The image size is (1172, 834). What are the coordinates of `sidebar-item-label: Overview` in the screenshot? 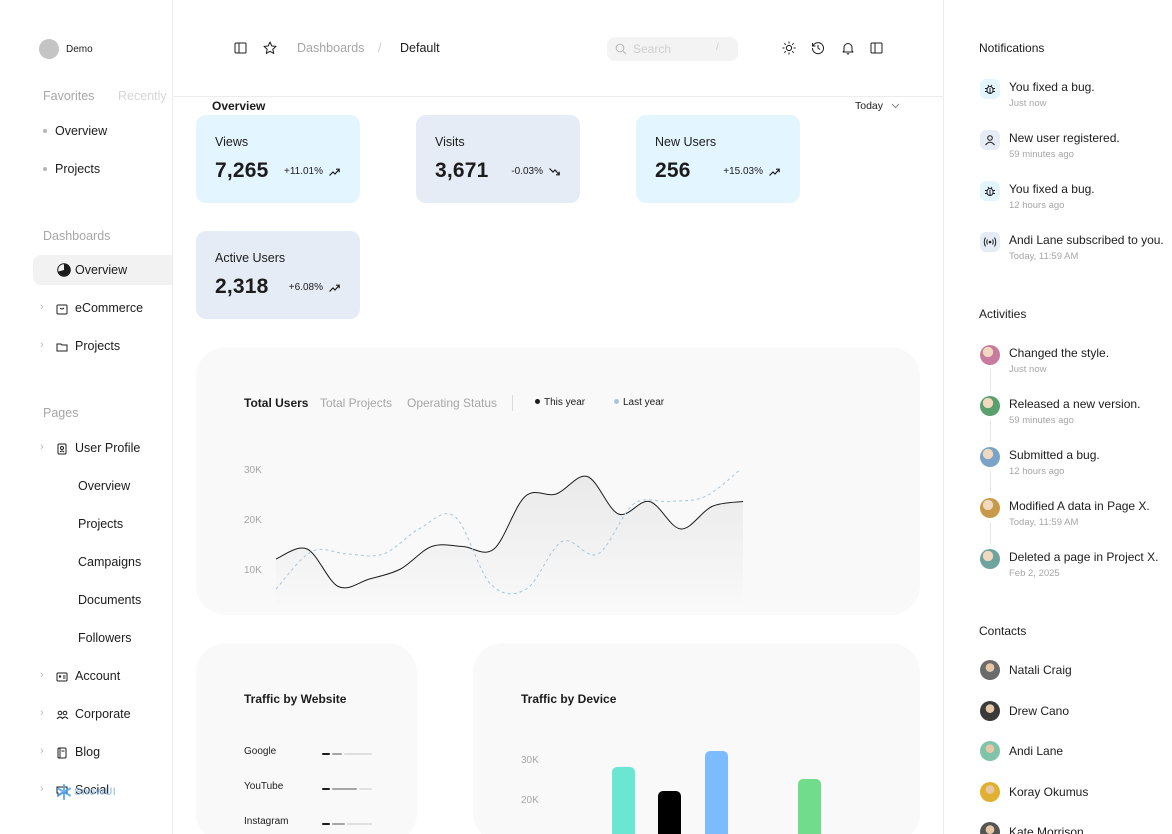 It's located at (101, 270).